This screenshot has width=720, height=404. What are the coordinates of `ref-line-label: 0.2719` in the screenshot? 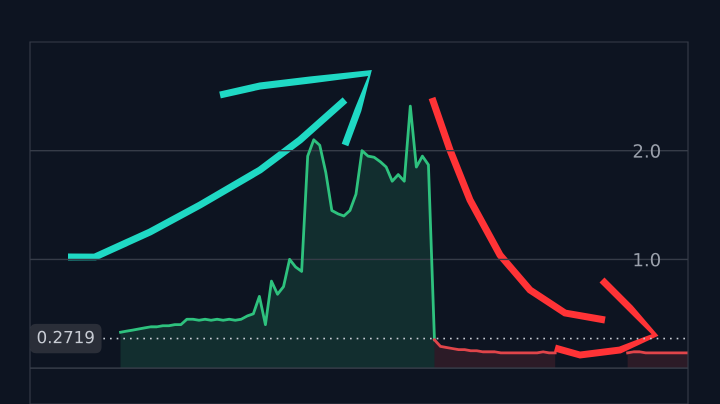 It's located at (66, 337).